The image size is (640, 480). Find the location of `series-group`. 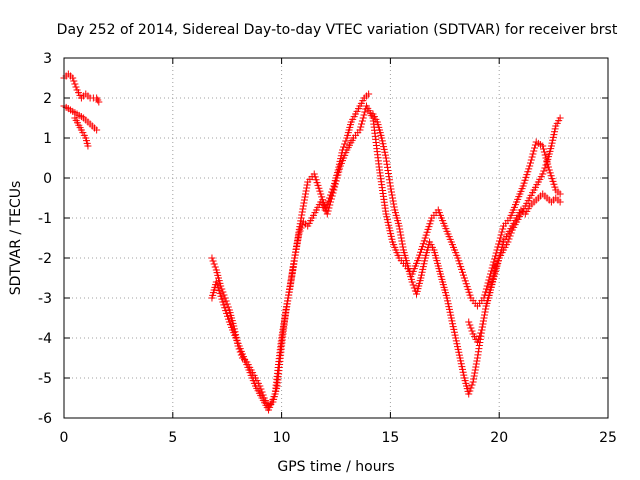

series-group is located at coordinates (81, 132).